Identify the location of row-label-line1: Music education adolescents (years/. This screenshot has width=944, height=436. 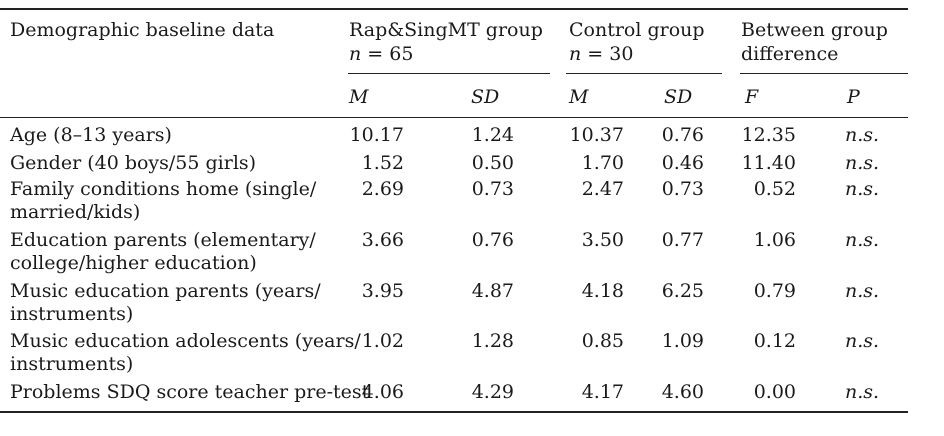
(185, 341).